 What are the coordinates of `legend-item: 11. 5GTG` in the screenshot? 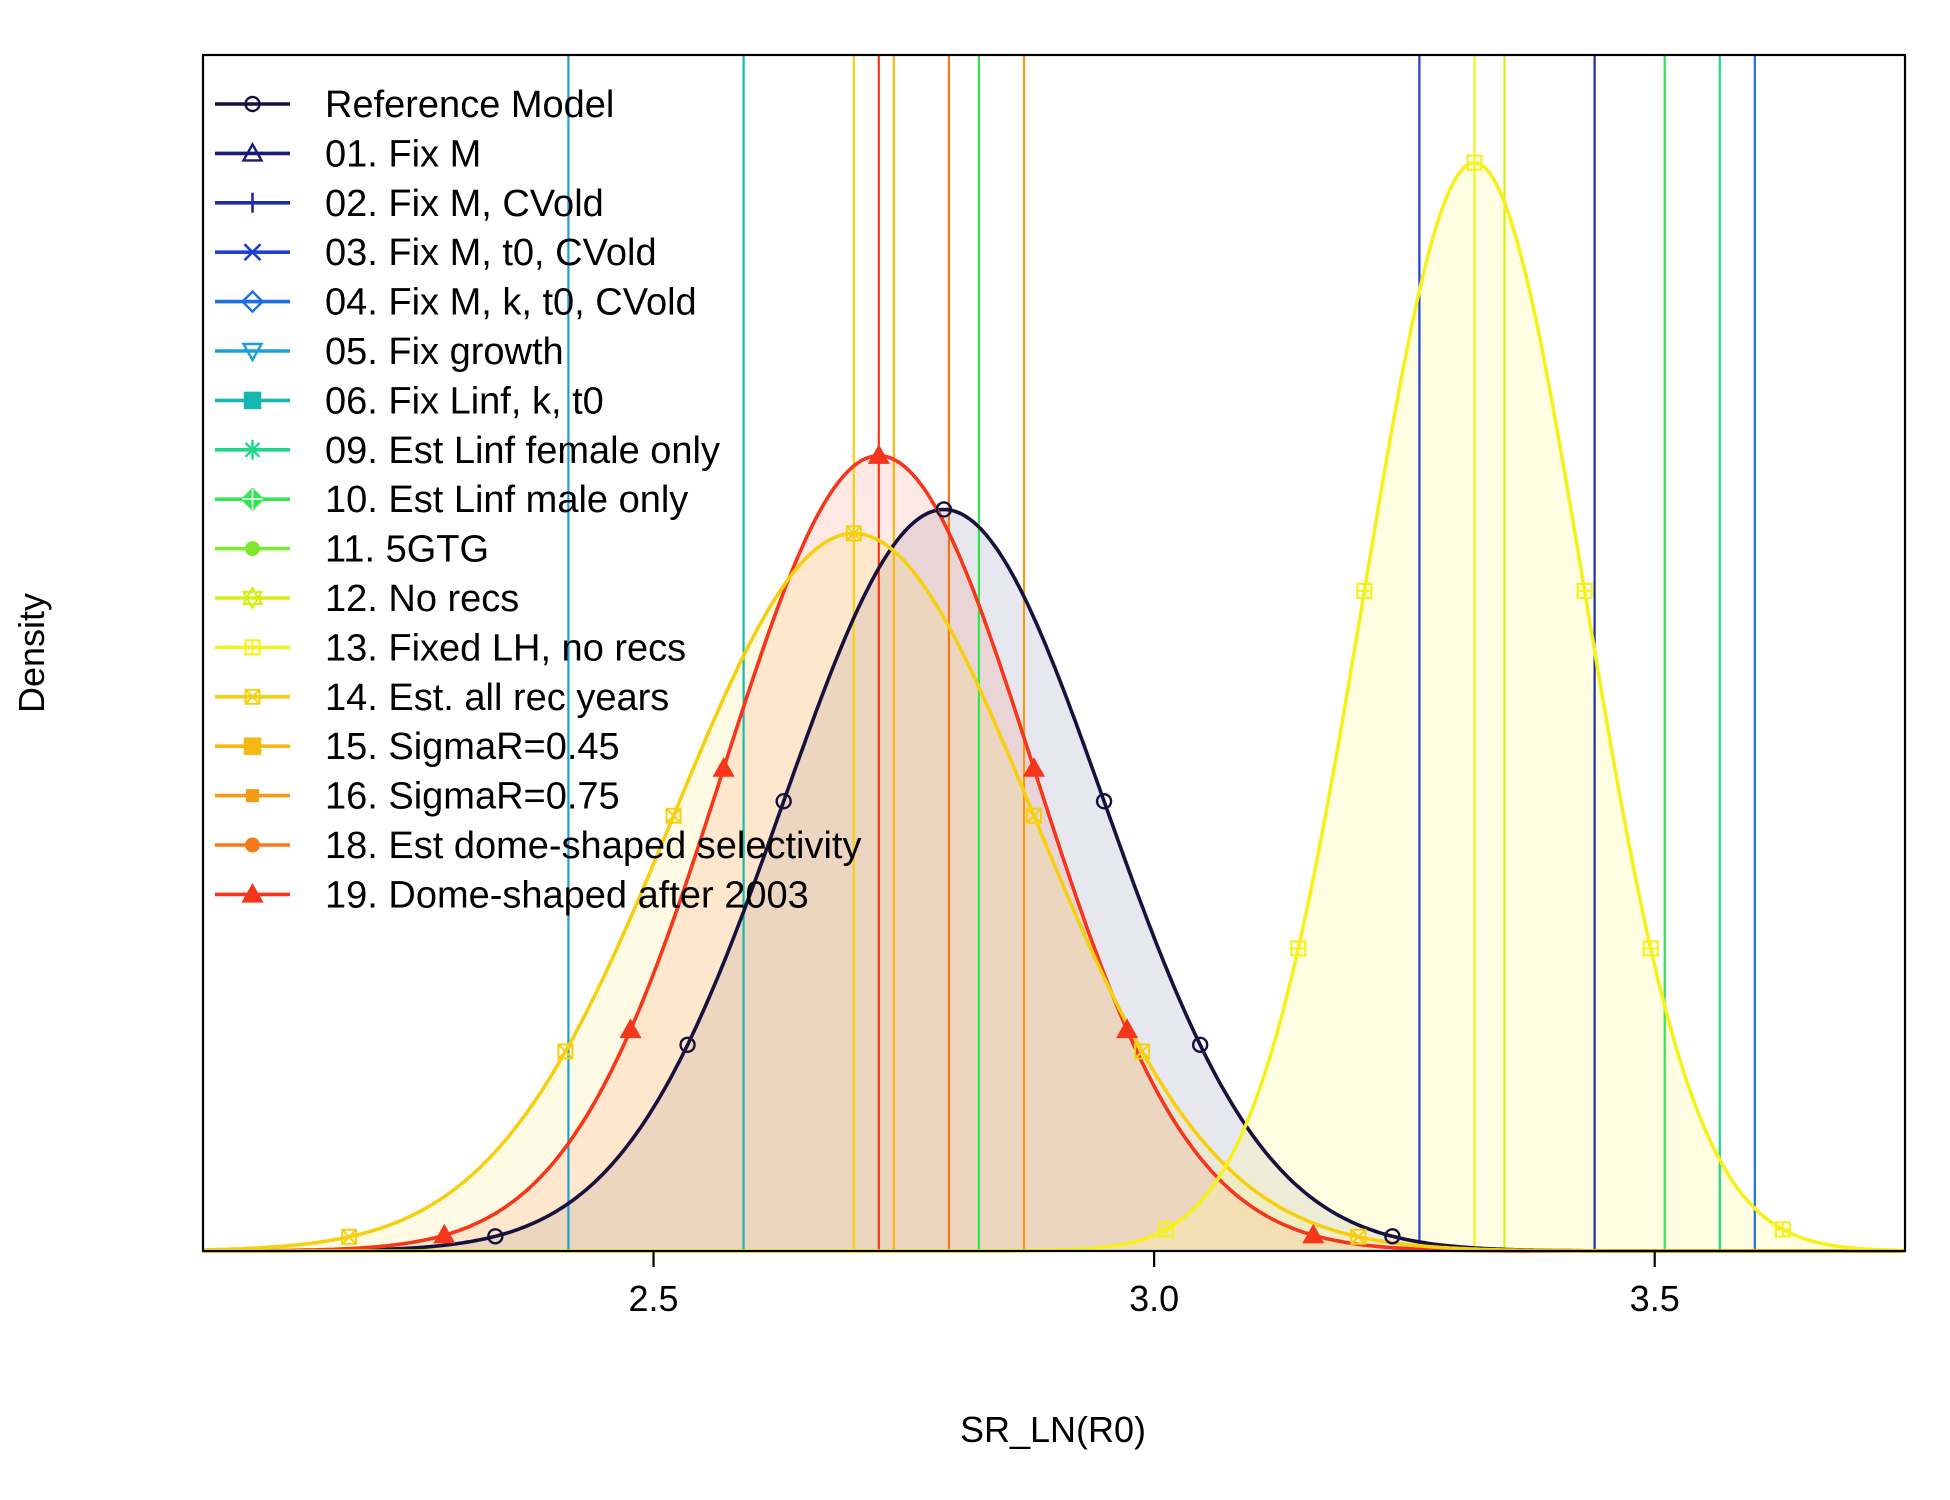 It's located at (352, 550).